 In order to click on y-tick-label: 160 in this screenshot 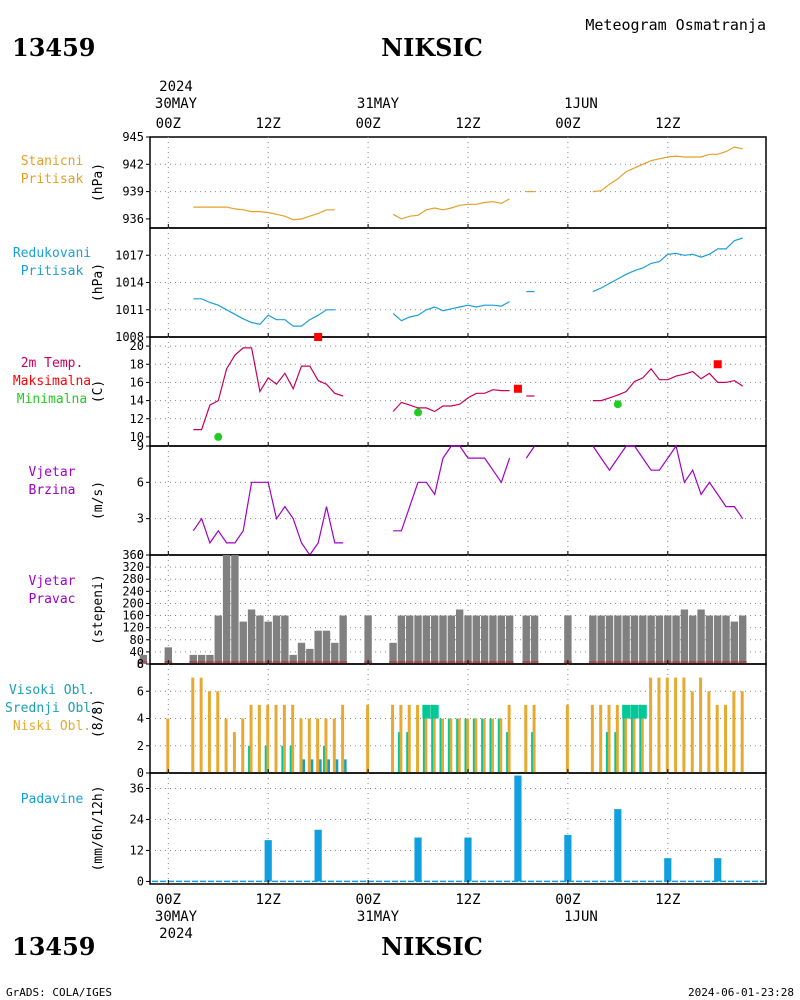, I will do `click(133, 616)`.